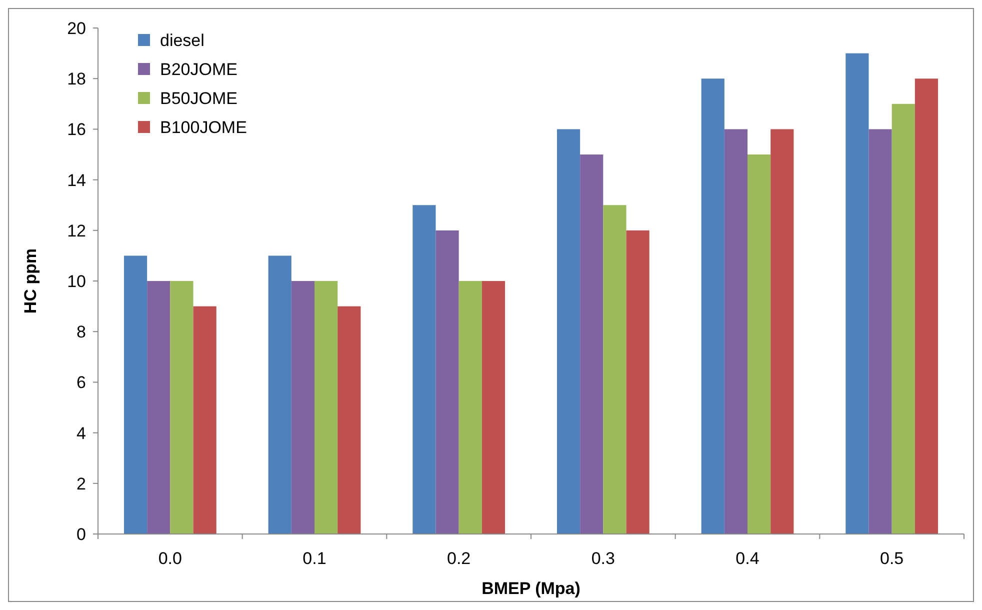 The width and height of the screenshot is (982, 610). I want to click on x-tick-label: 0.0, so click(170, 558).